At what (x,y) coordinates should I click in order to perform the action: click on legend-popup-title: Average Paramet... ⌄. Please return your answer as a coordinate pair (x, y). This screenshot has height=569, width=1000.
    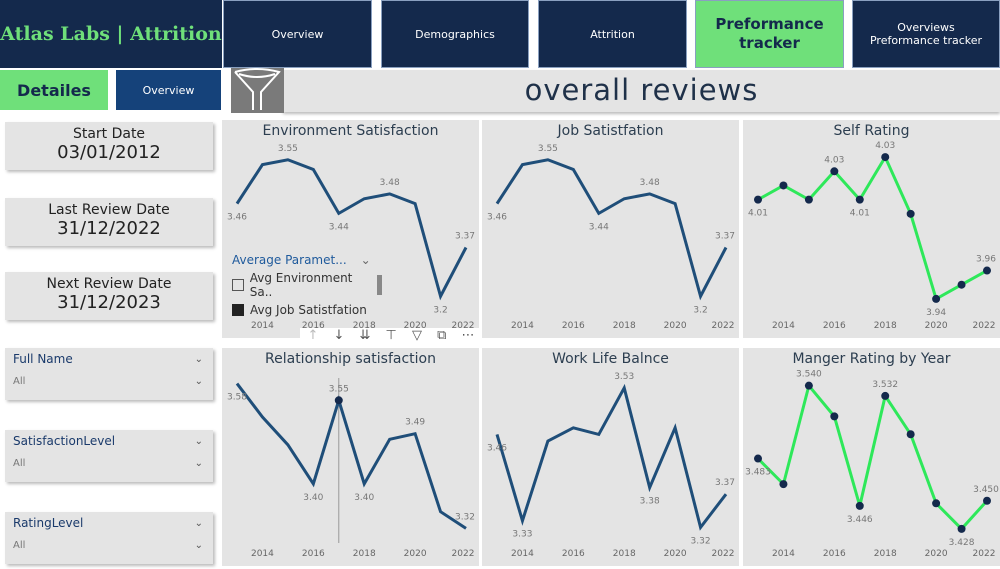
    Looking at the image, I should click on (301, 260).